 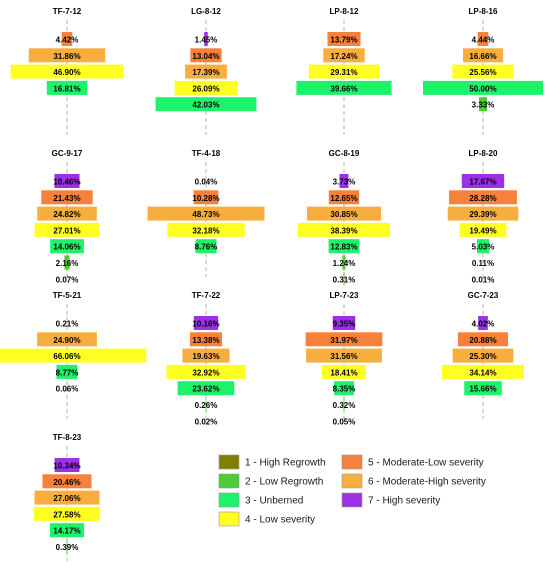 What do you see at coordinates (73, 355) in the screenshot?
I see `panel-tf-5-21: TF-5-210.21%24.90%66.06%8.77%0.06%` at bounding box center [73, 355].